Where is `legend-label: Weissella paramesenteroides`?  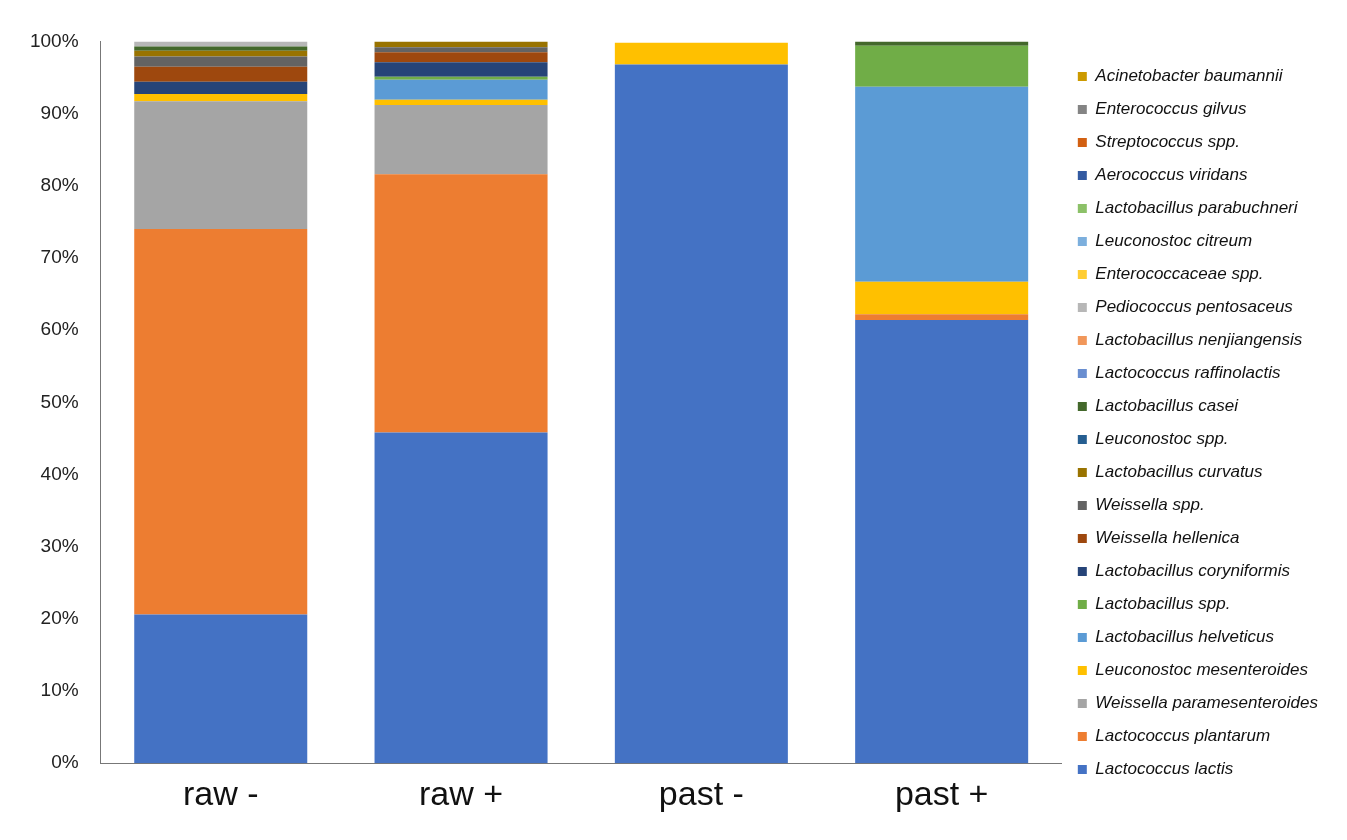
legend-label: Weissella paramesenteroides is located at coordinates (1207, 703).